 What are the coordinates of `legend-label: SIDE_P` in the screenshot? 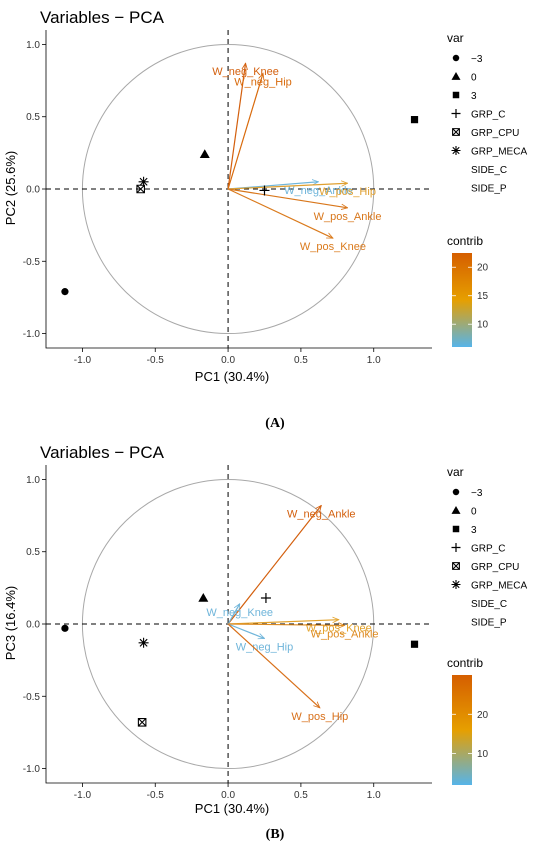 It's located at (489, 189).